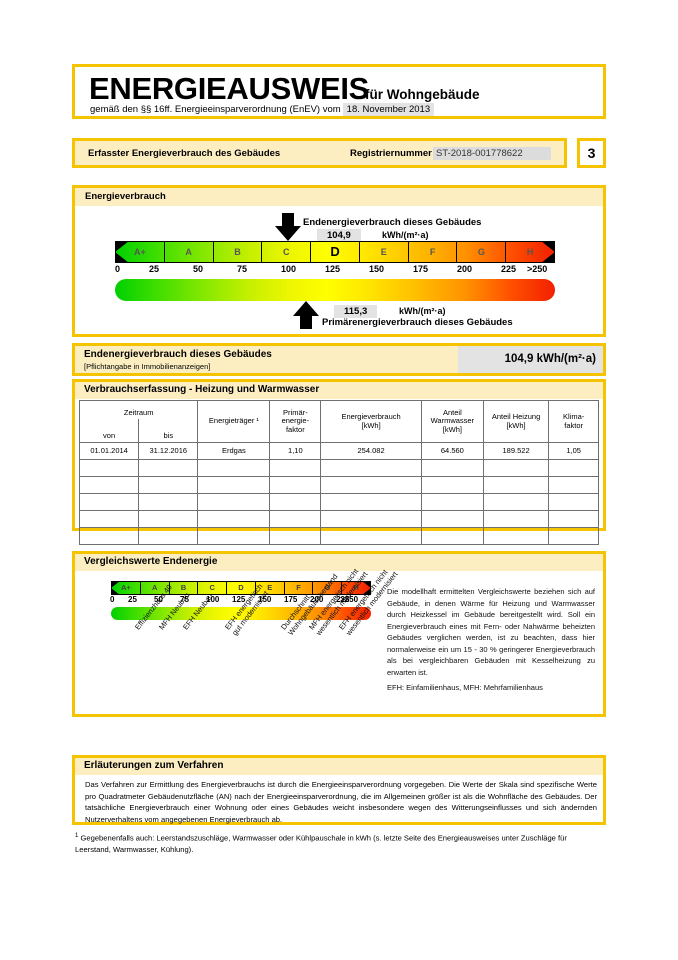 This screenshot has width=678, height=960. Describe the element at coordinates (287, 252) in the screenshot. I see `energy-class-c: C` at that location.